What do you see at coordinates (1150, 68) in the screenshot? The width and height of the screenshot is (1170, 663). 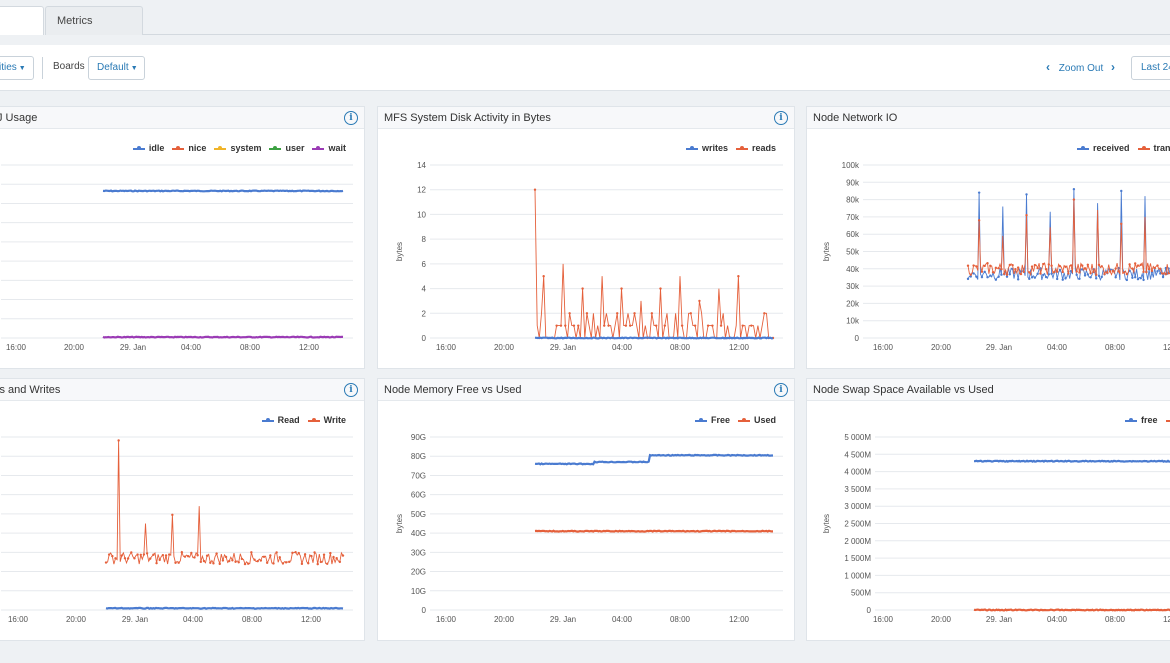 I see `time-range-dropdown: Last 24` at bounding box center [1150, 68].